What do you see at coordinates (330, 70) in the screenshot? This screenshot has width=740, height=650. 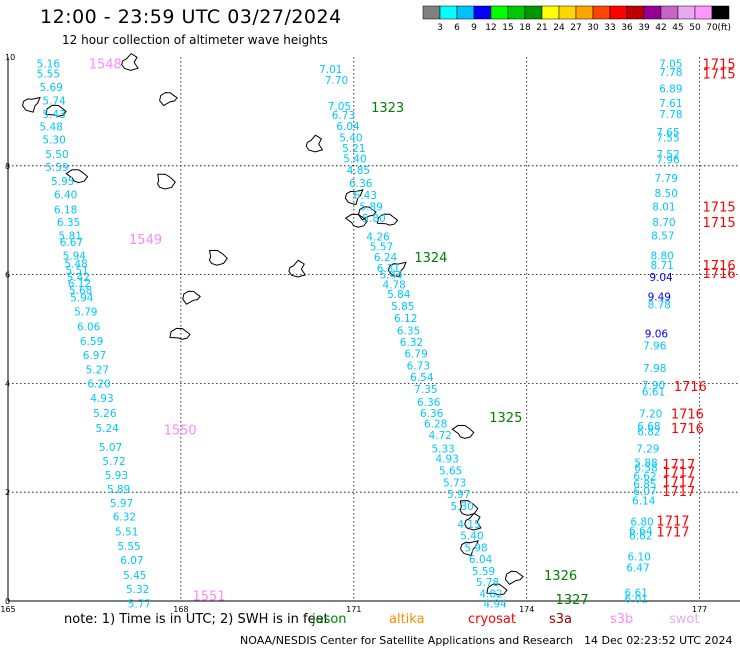 I see `swh-value: 7.01` at bounding box center [330, 70].